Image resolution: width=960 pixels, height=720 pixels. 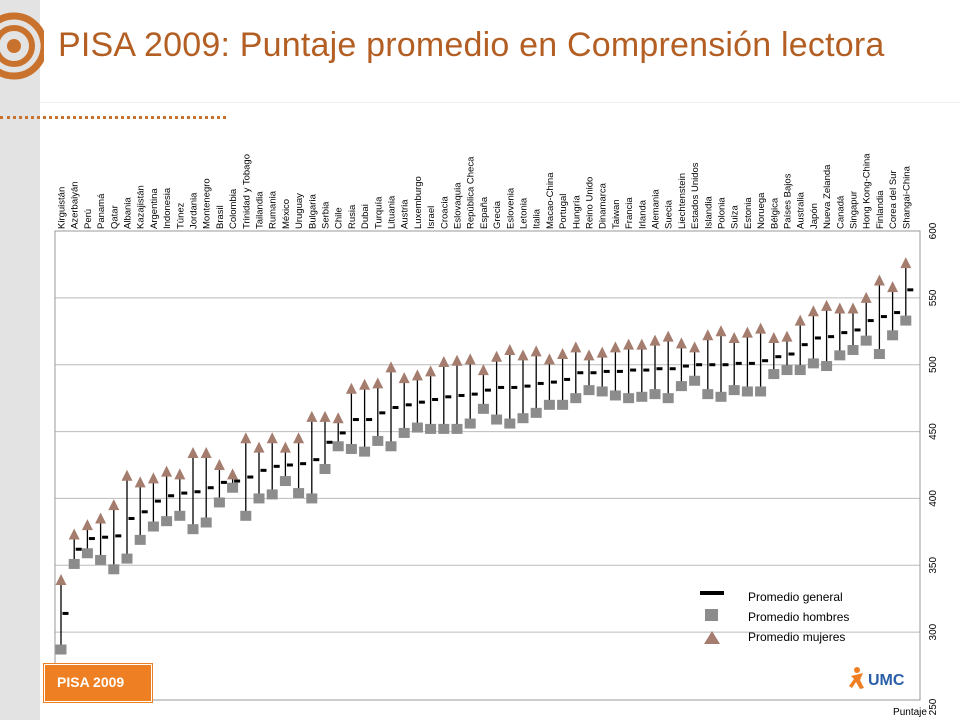 I want to click on country-label: España, so click(x=484, y=212).